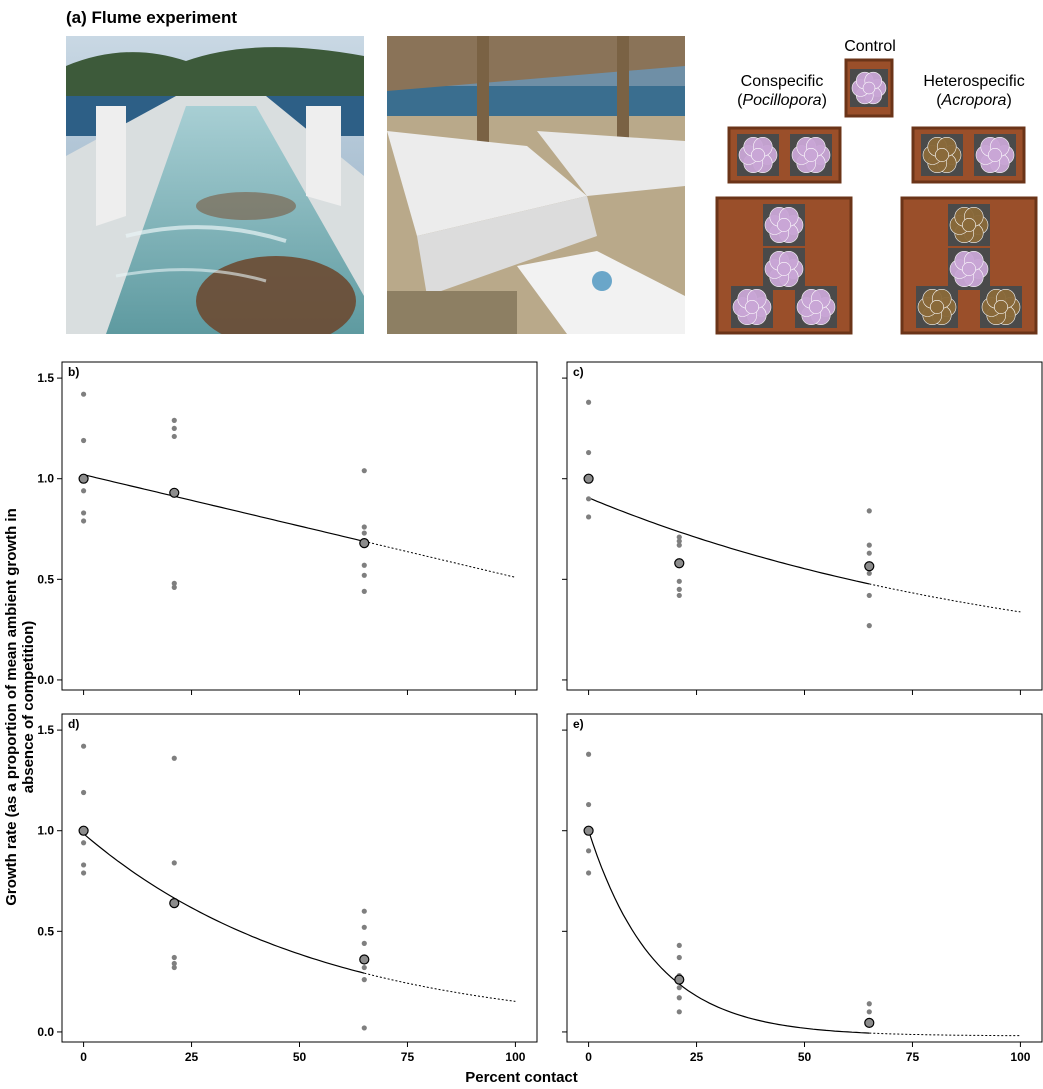 Image resolution: width=1043 pixels, height=1089 pixels. What do you see at coordinates (45, 378) in the screenshot?
I see `panel-b-ytick-label-3: 1.5` at bounding box center [45, 378].